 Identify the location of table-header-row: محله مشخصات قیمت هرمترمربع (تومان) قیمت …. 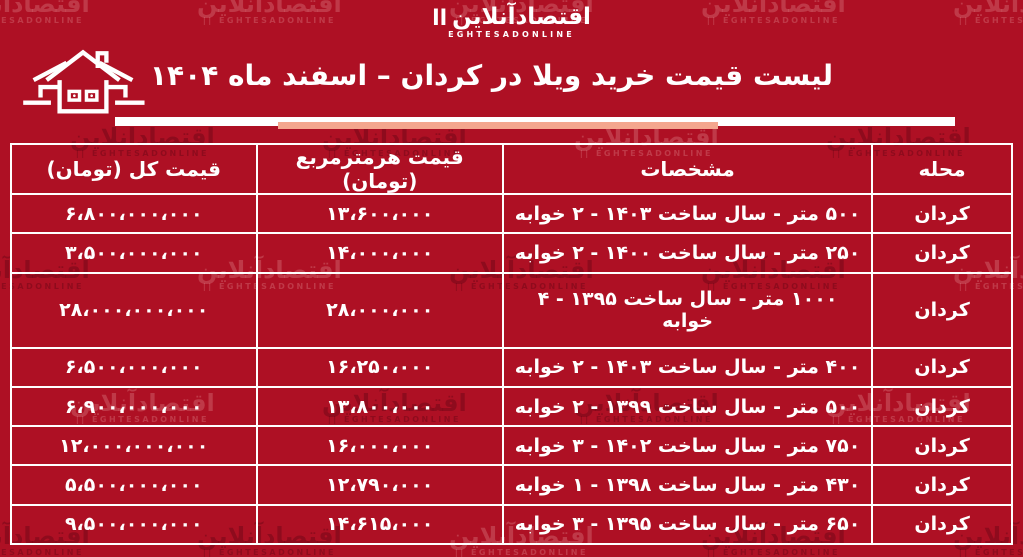
(511, 169).